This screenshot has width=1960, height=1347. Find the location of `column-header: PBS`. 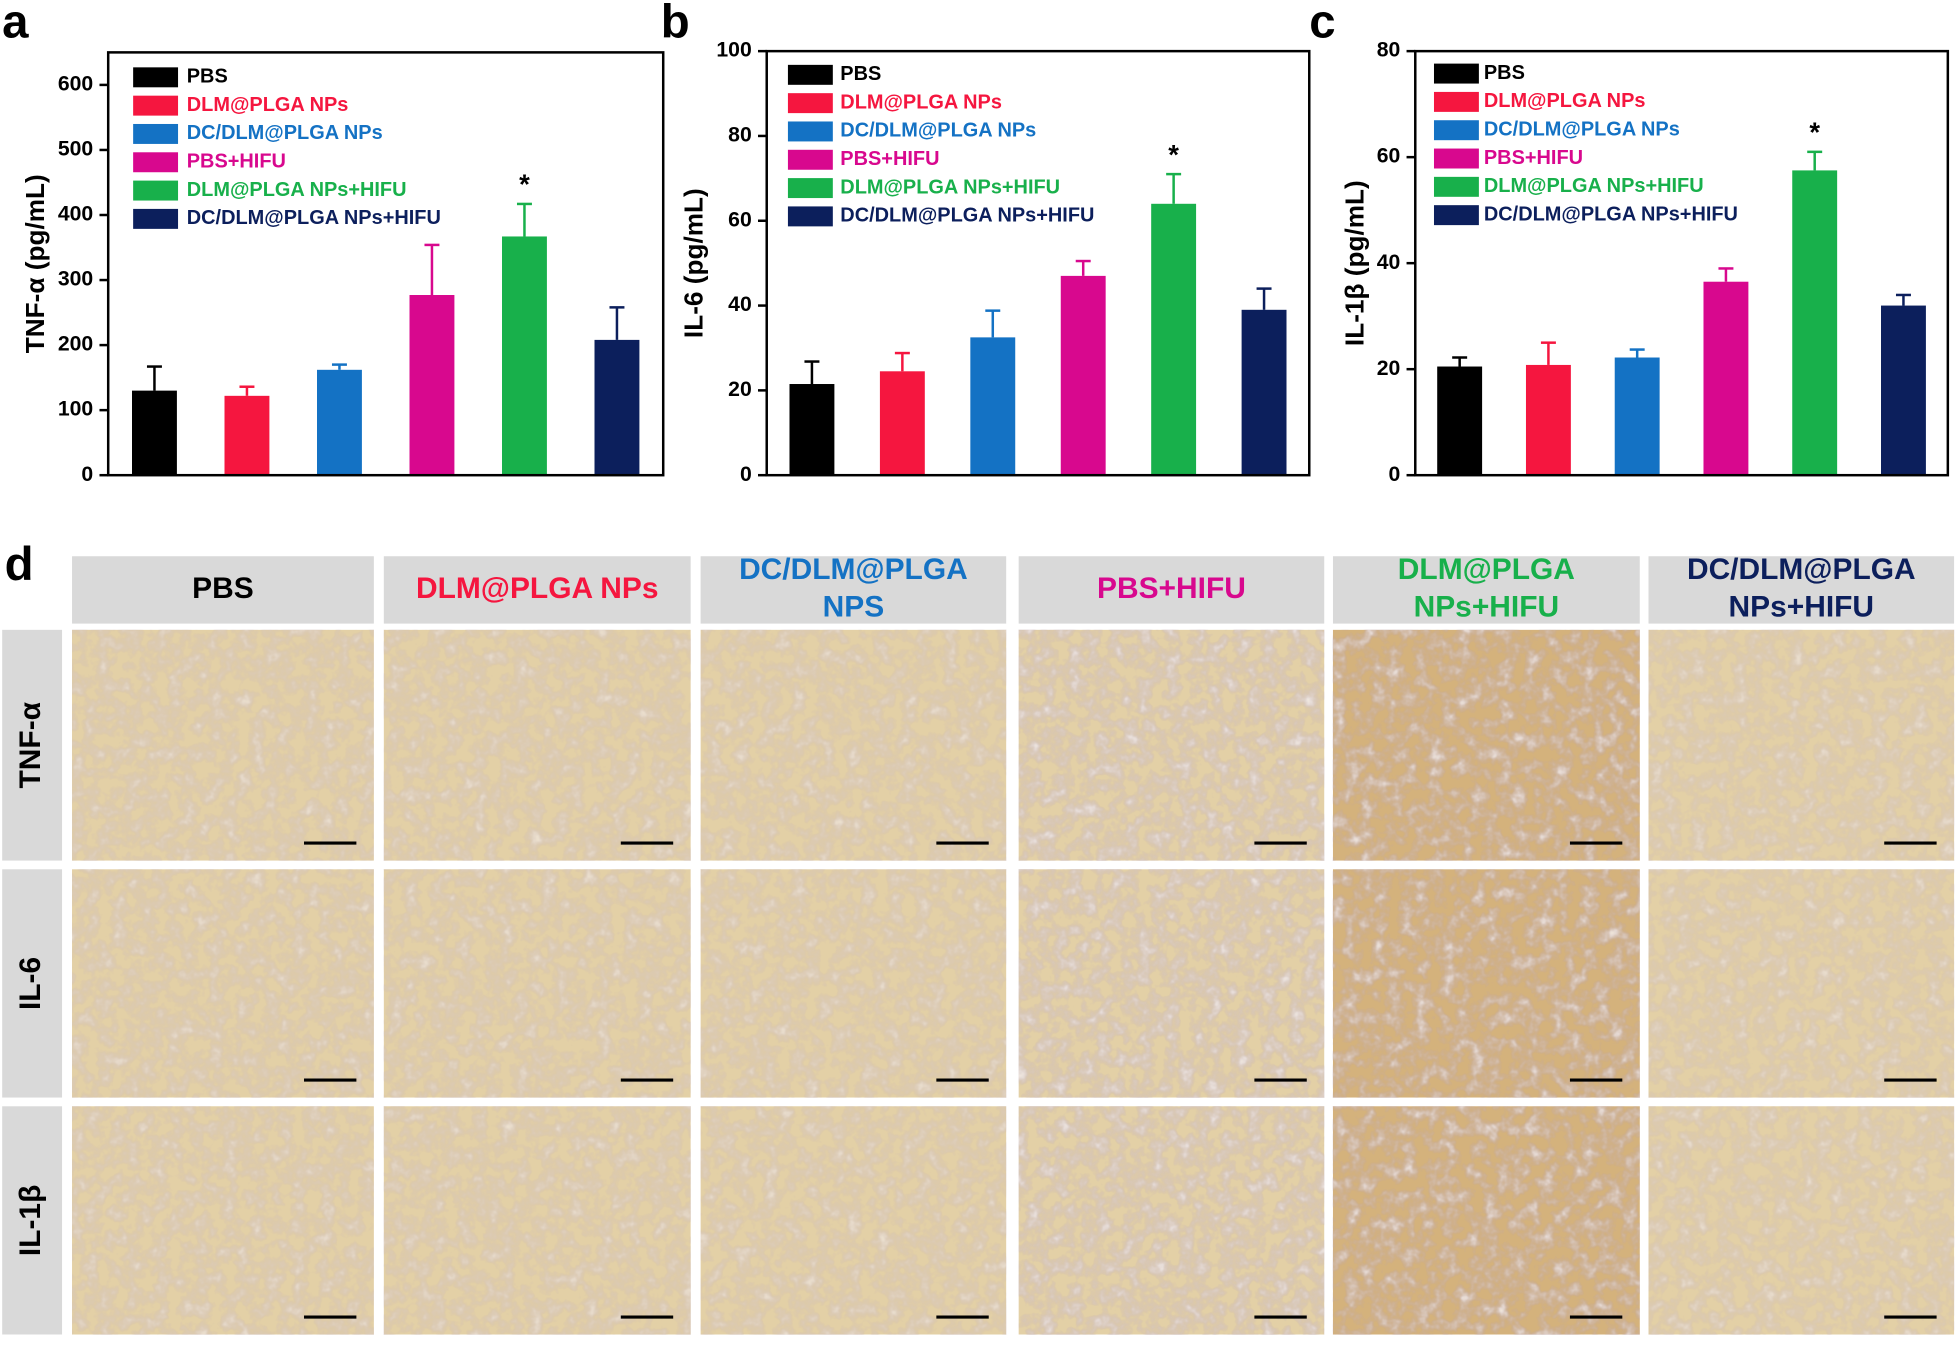

column-header: PBS is located at coordinates (223, 588).